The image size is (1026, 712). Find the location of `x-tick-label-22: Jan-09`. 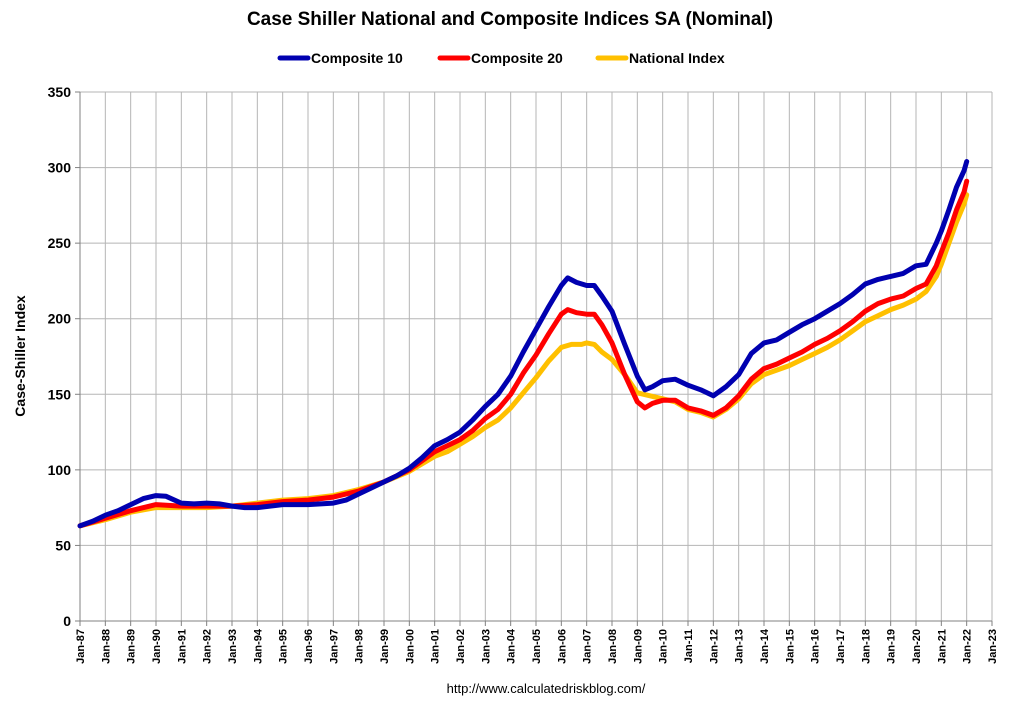

x-tick-label-22: Jan-09 is located at coordinates (638, 646).